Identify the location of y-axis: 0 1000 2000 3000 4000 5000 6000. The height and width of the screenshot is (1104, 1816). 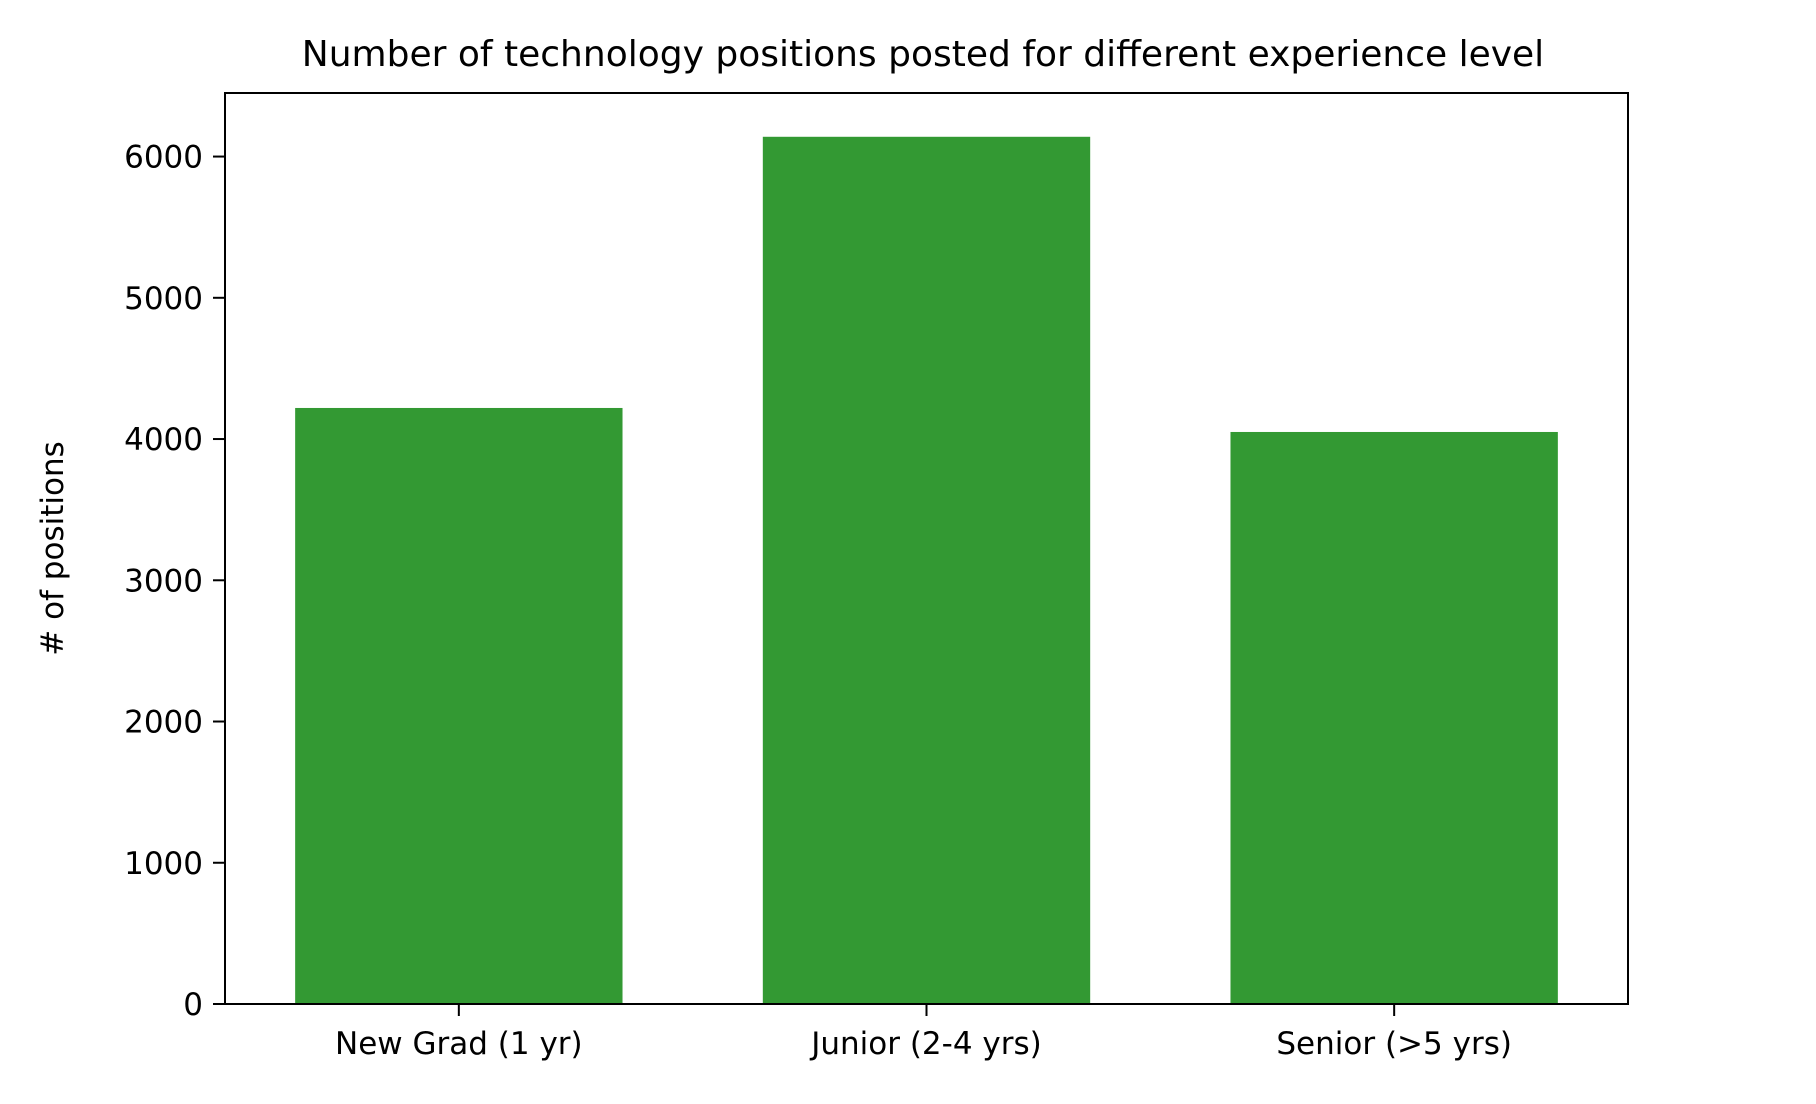
(174, 581).